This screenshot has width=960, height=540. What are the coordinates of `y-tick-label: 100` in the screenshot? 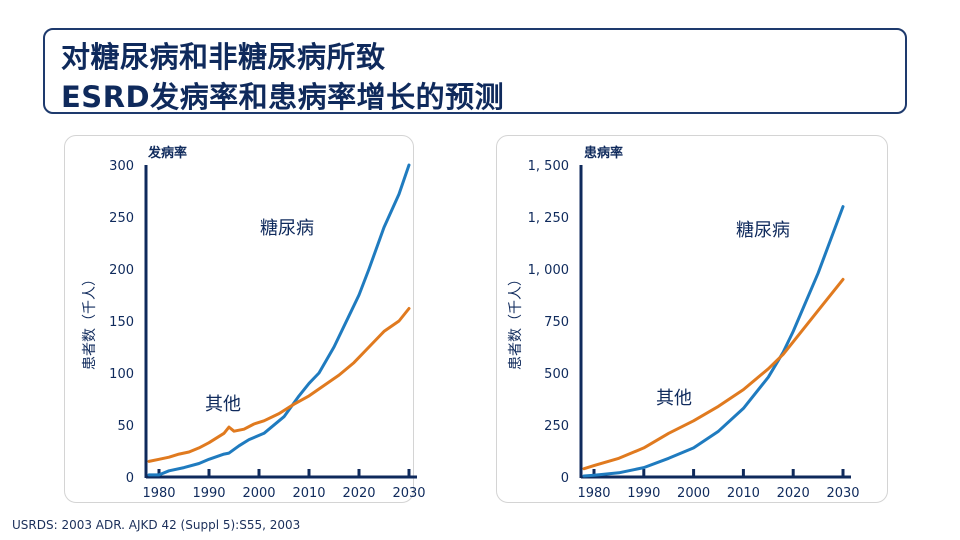 It's located at (121, 374).